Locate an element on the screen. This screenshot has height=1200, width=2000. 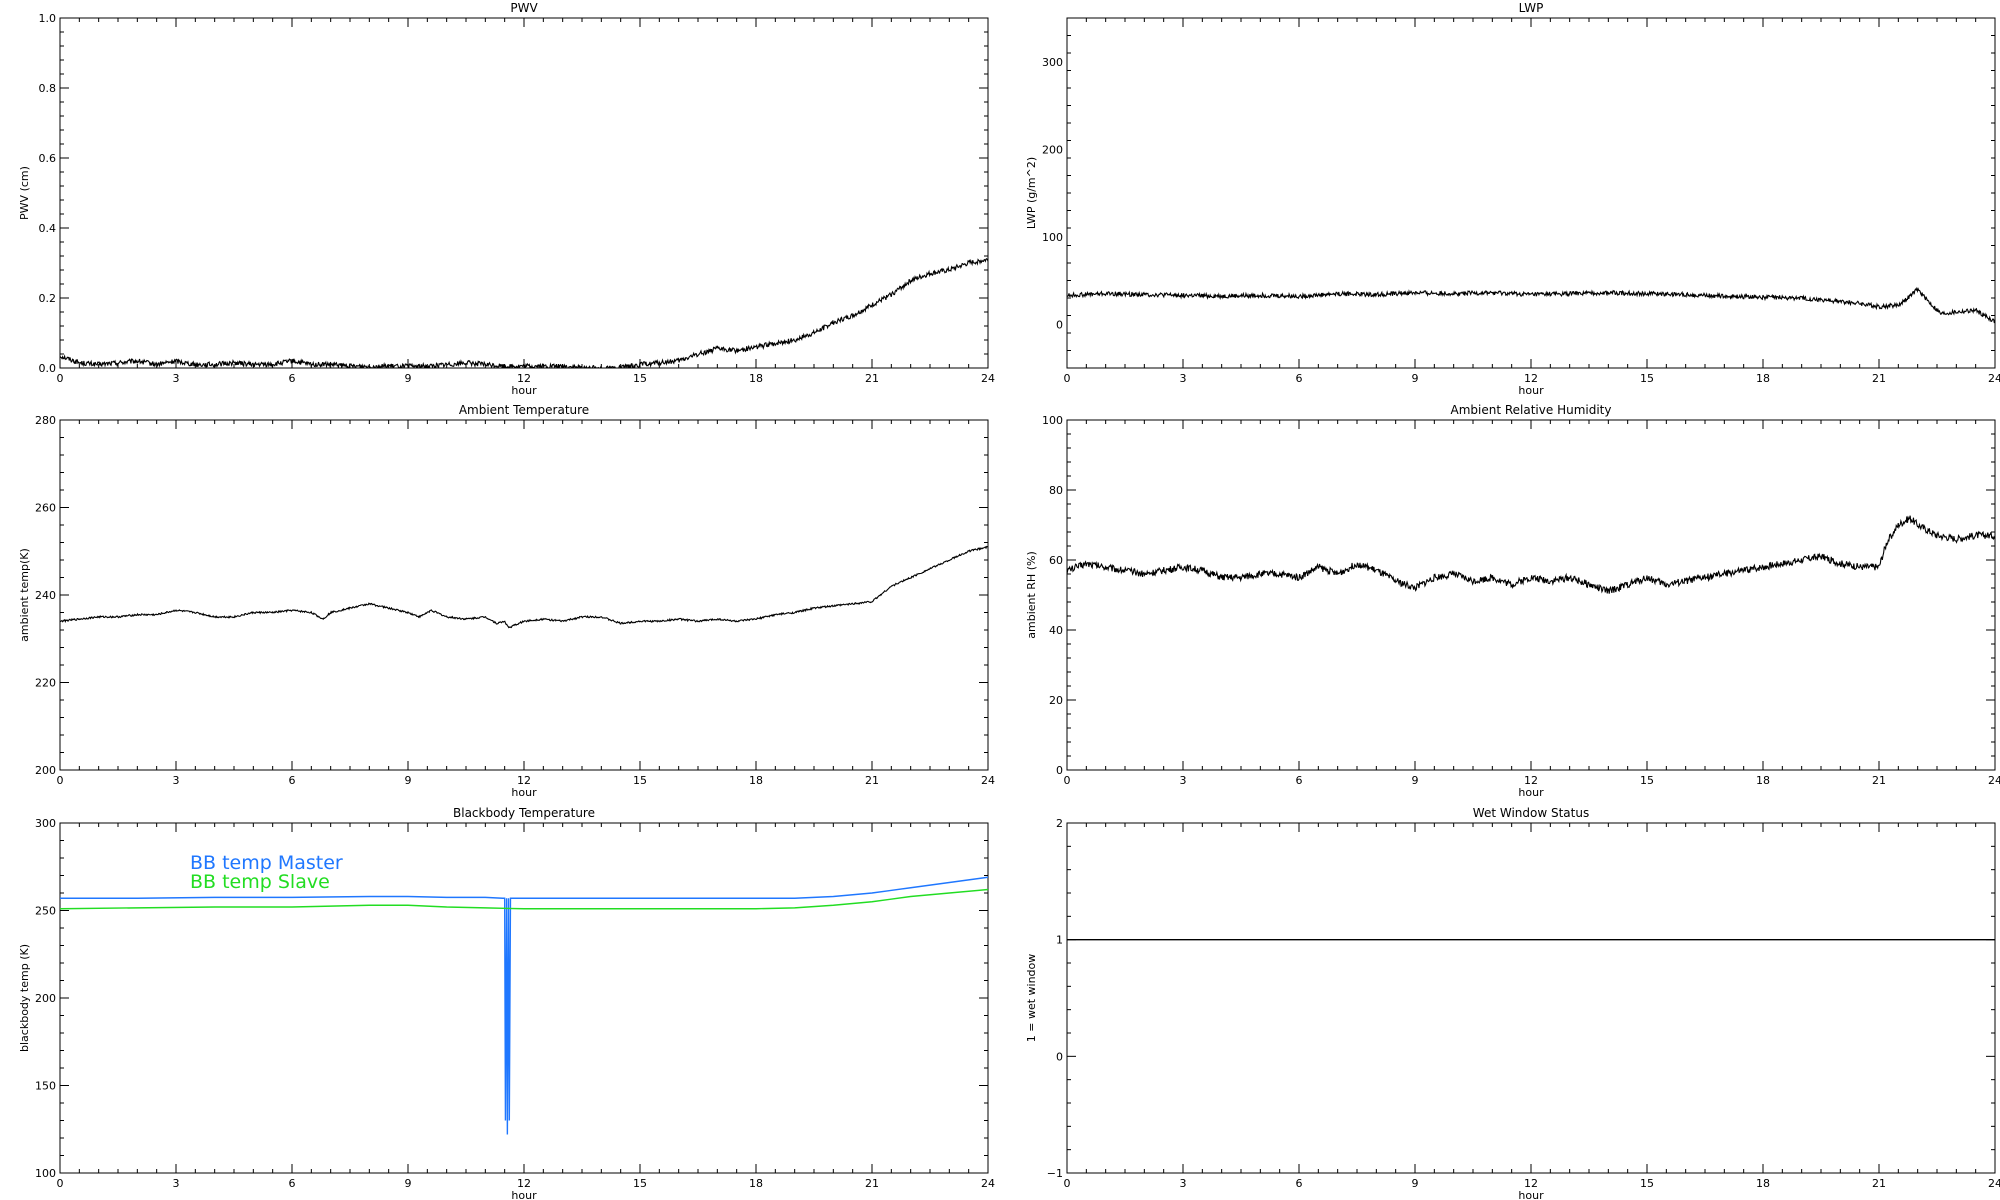
wet-window-status-x-tick-label: 12 is located at coordinates (1531, 1183).